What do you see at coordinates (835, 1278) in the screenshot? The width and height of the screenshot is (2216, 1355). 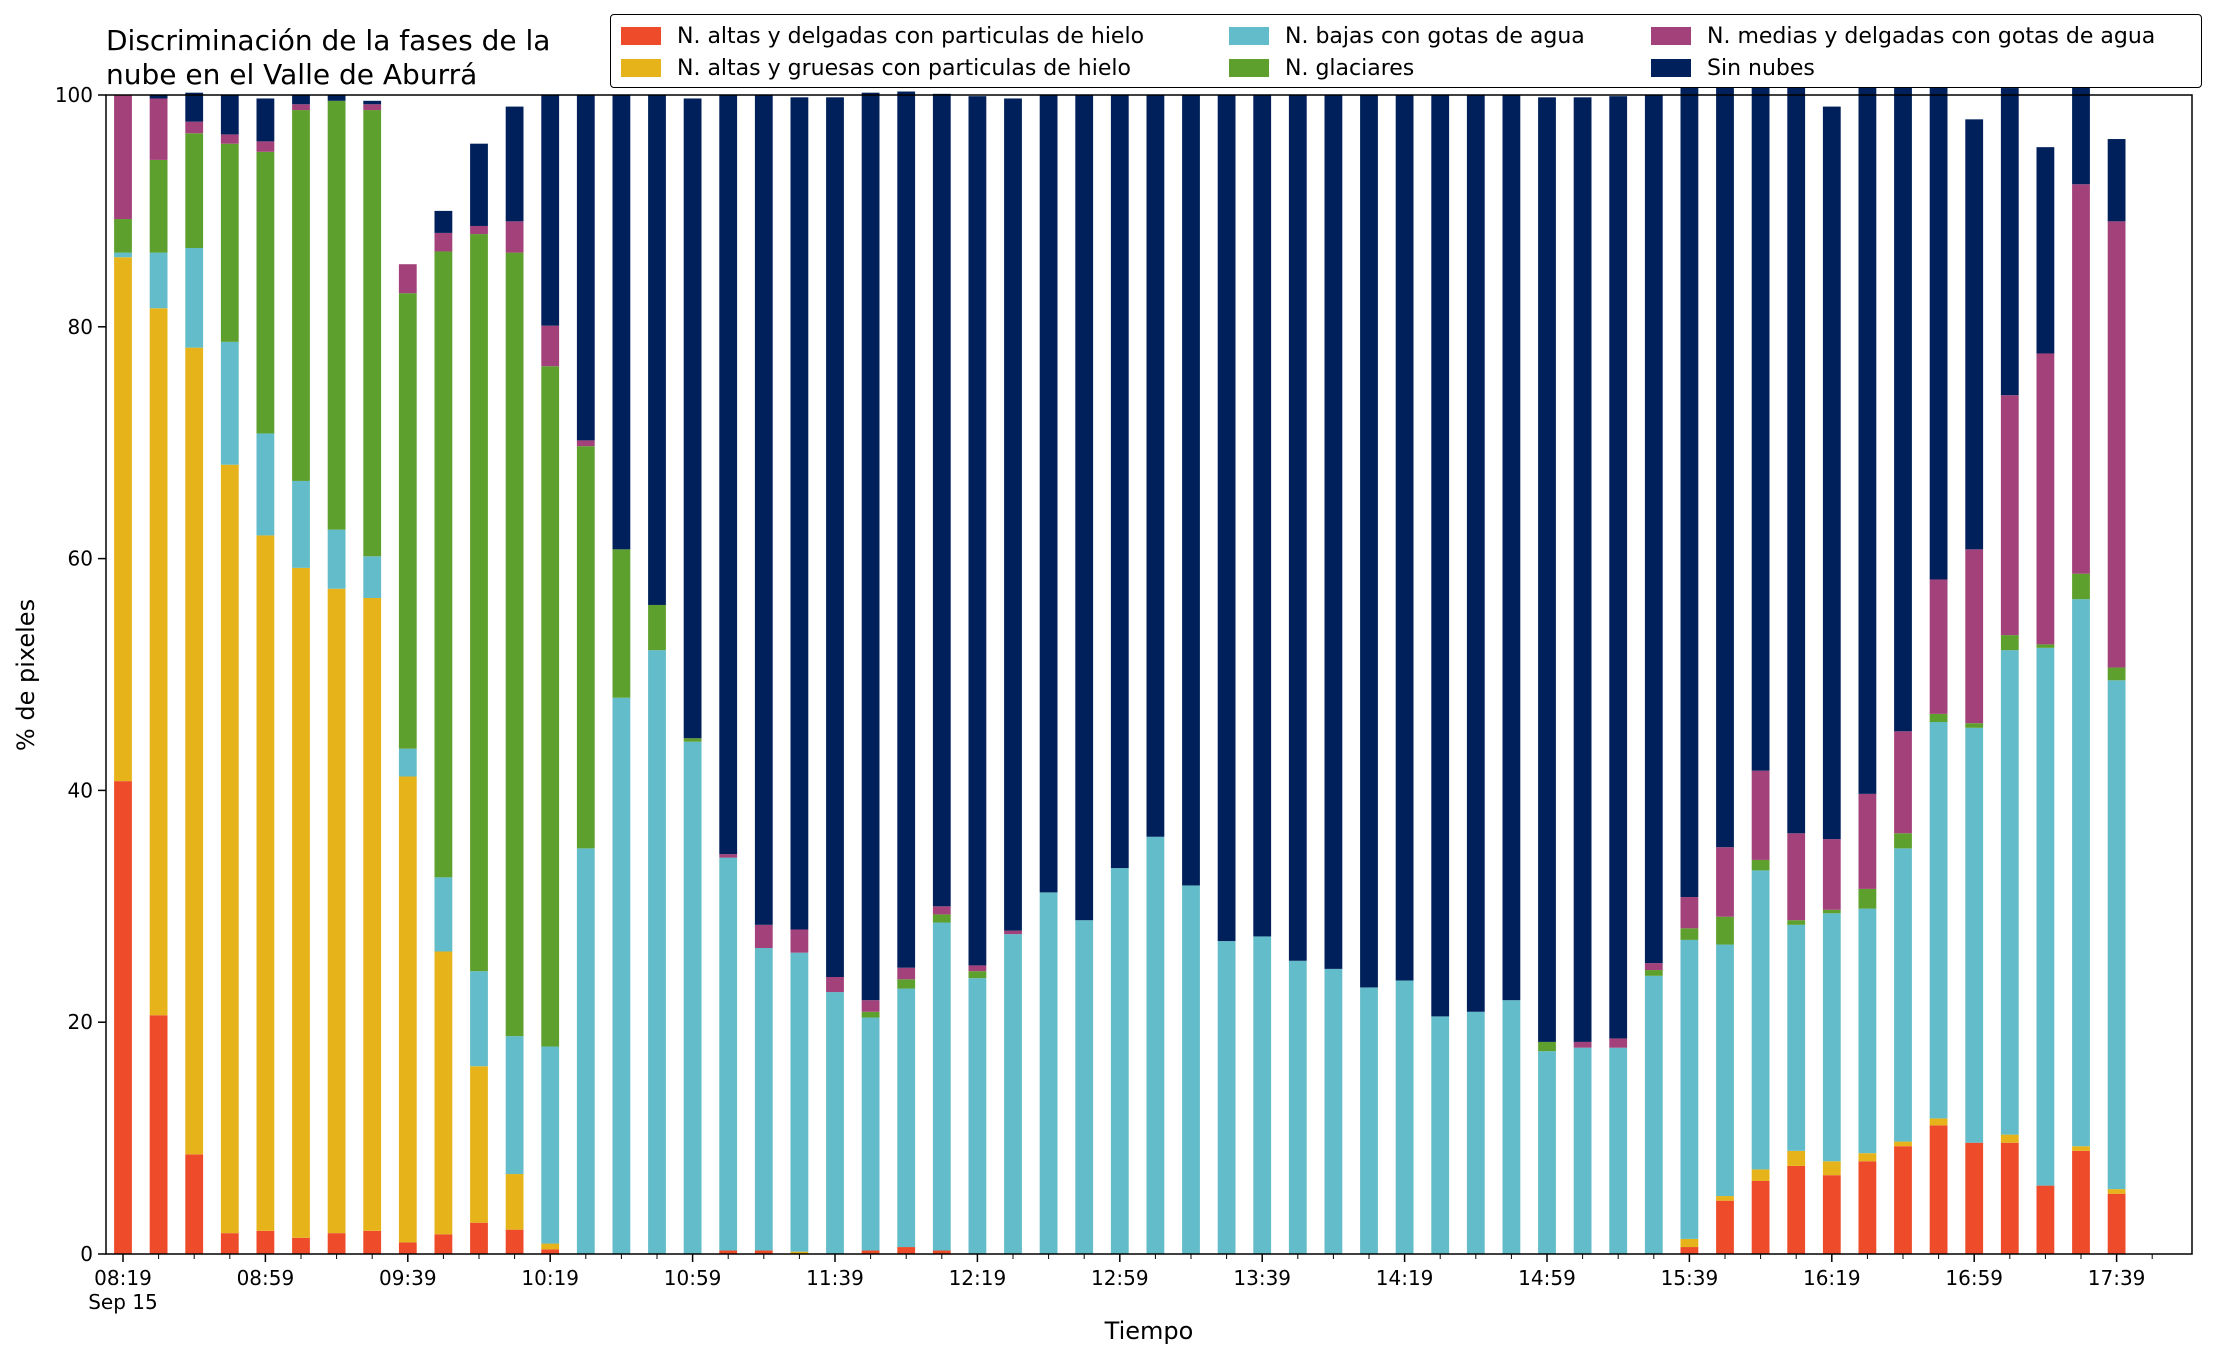 I see `x-tick-label: 11:39` at bounding box center [835, 1278].